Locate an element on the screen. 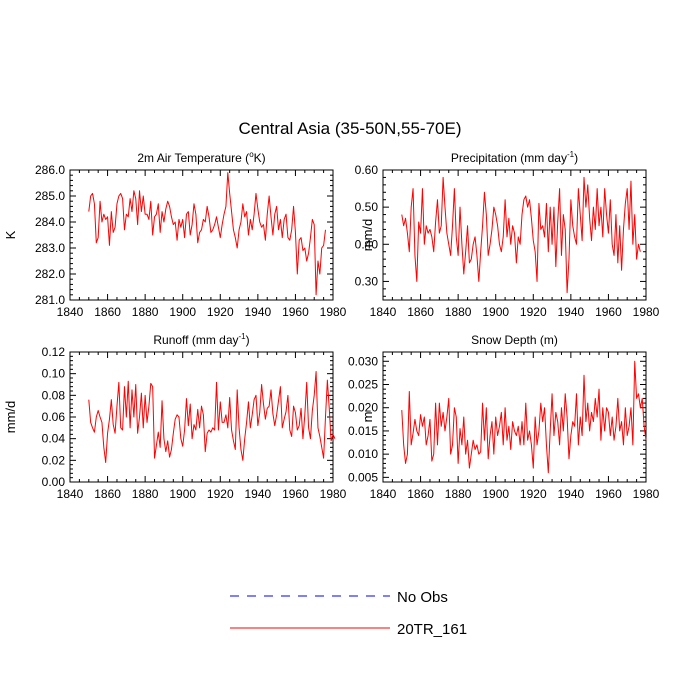  runoff-x-tick-label: 1880 is located at coordinates (145, 494).